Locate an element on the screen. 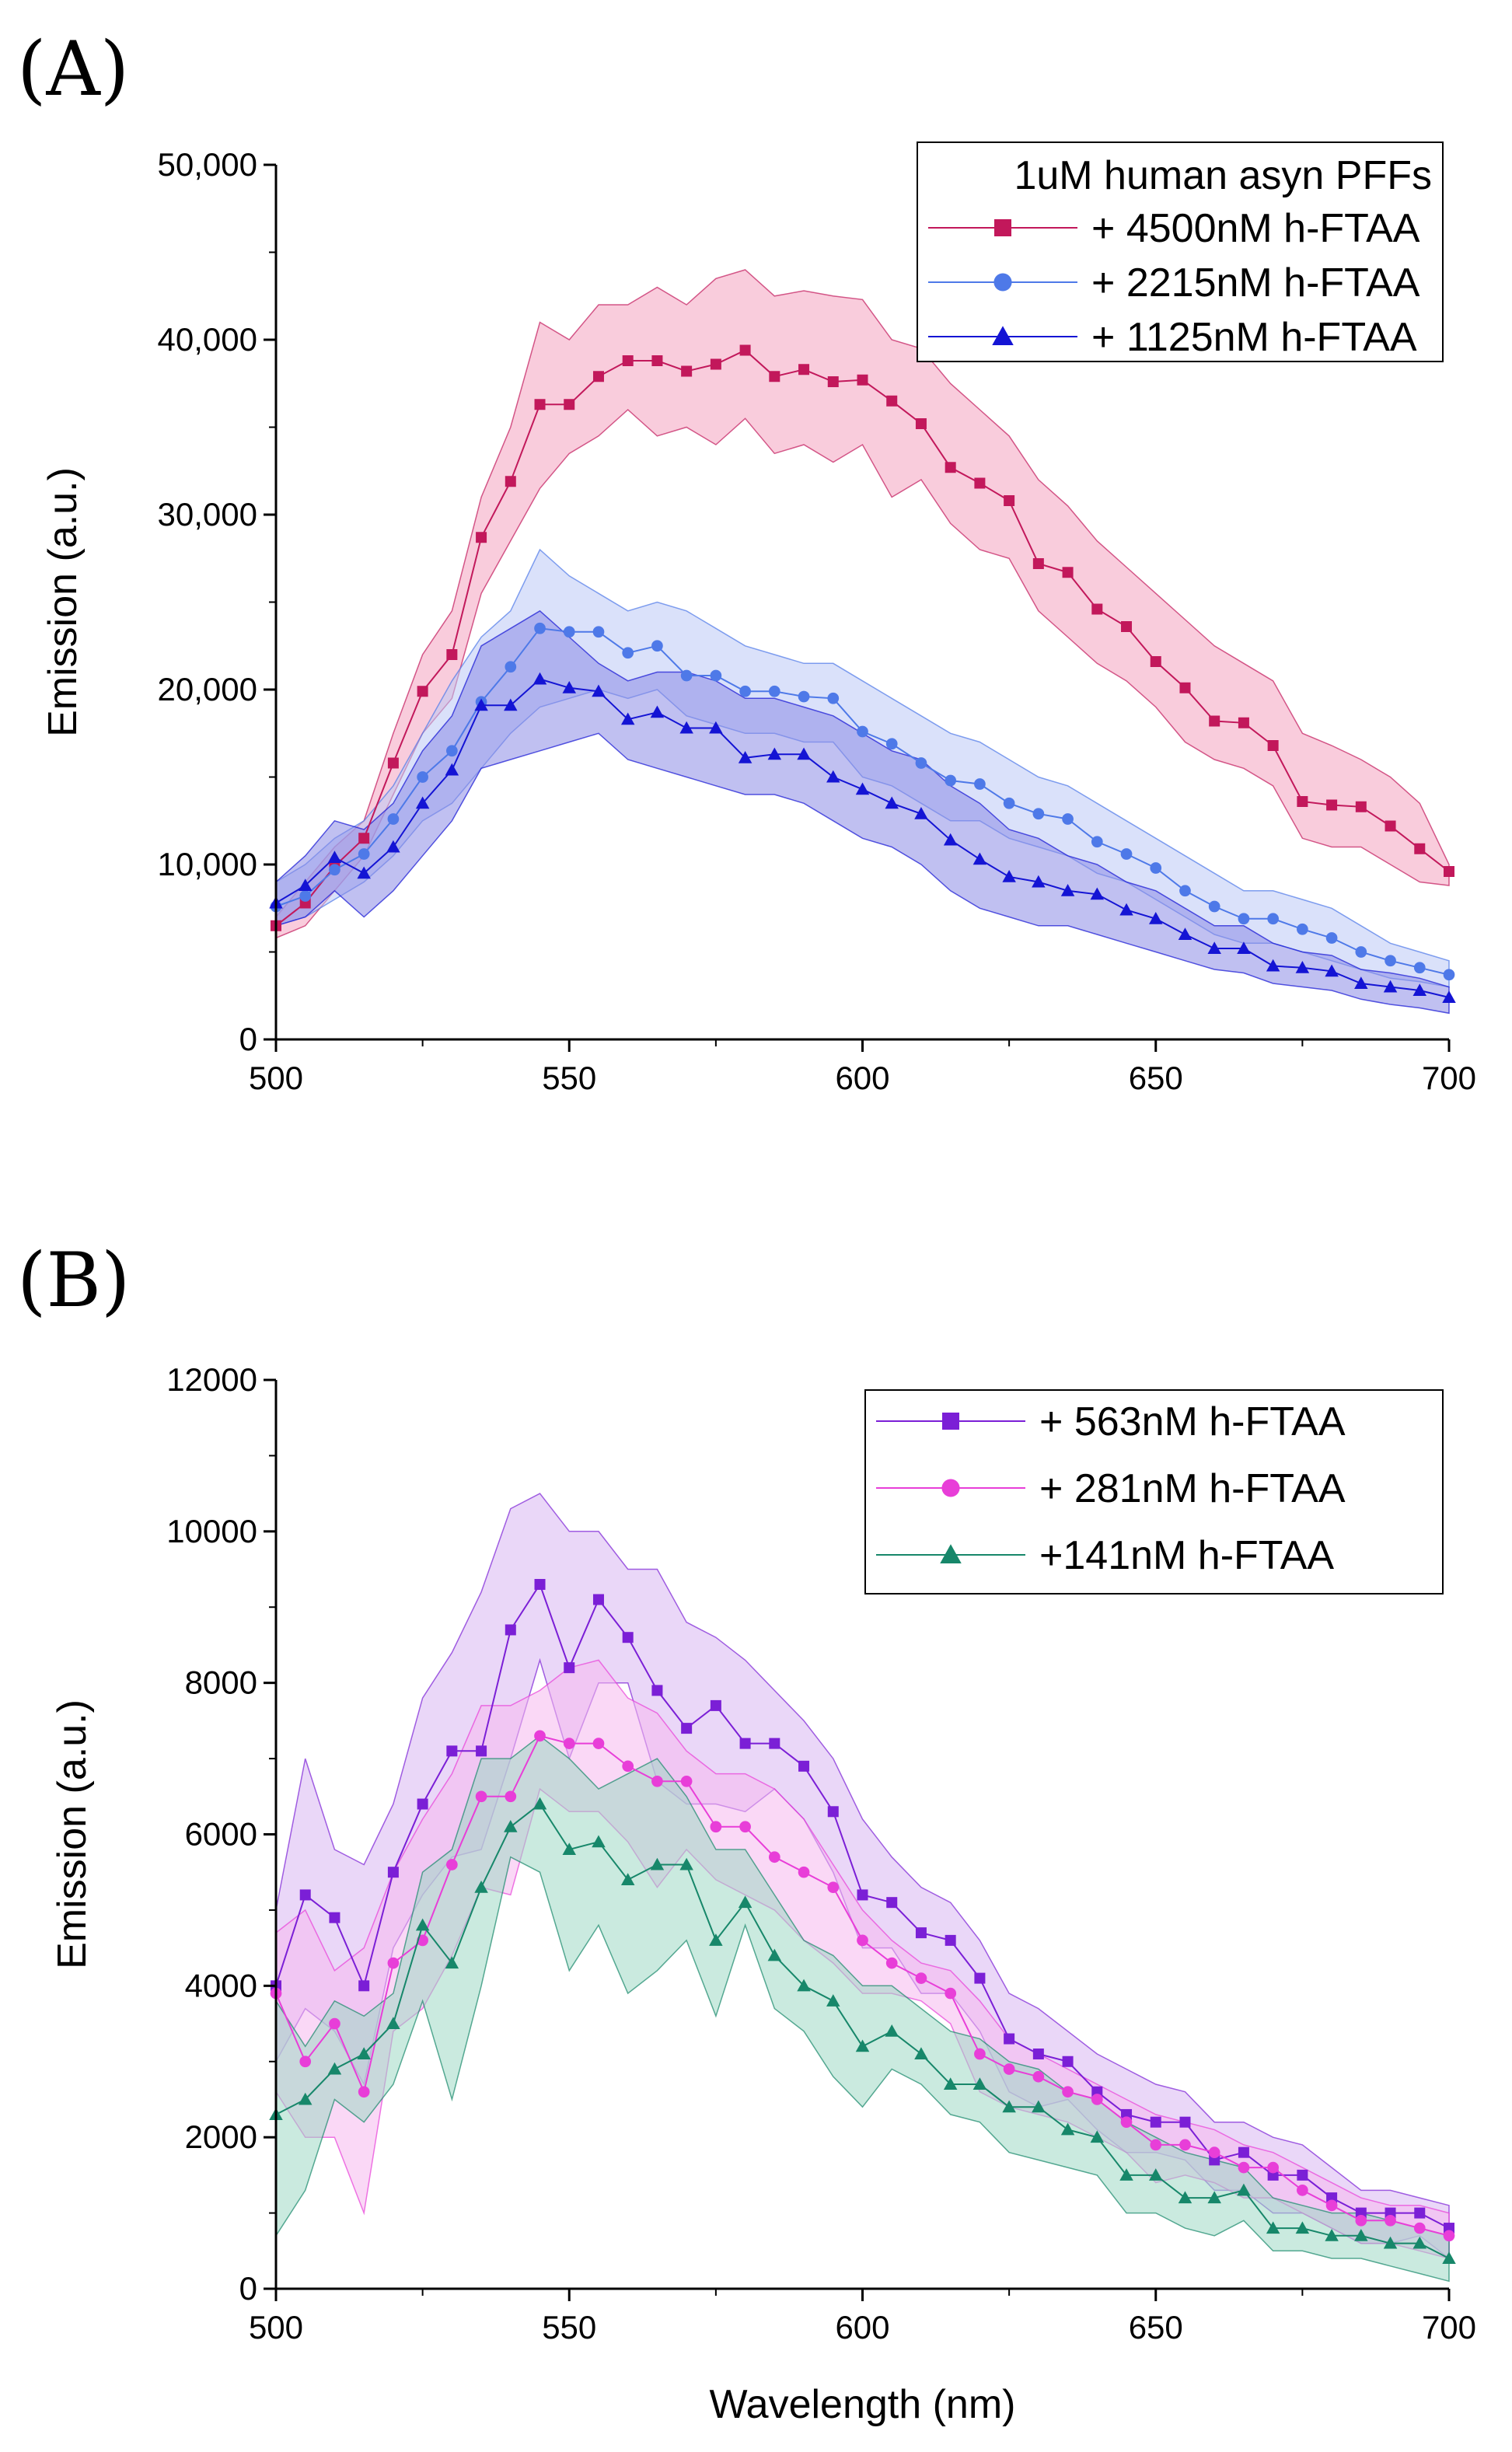  y-tick-label: 6000 is located at coordinates (221, 1834).